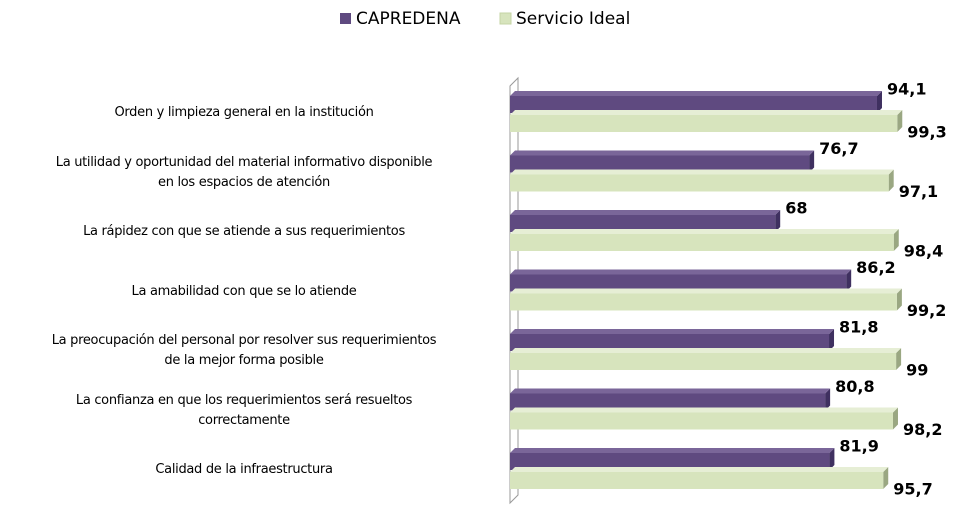  Describe the element at coordinates (922, 429) in the screenshot. I see `value-label: 98,2` at that location.